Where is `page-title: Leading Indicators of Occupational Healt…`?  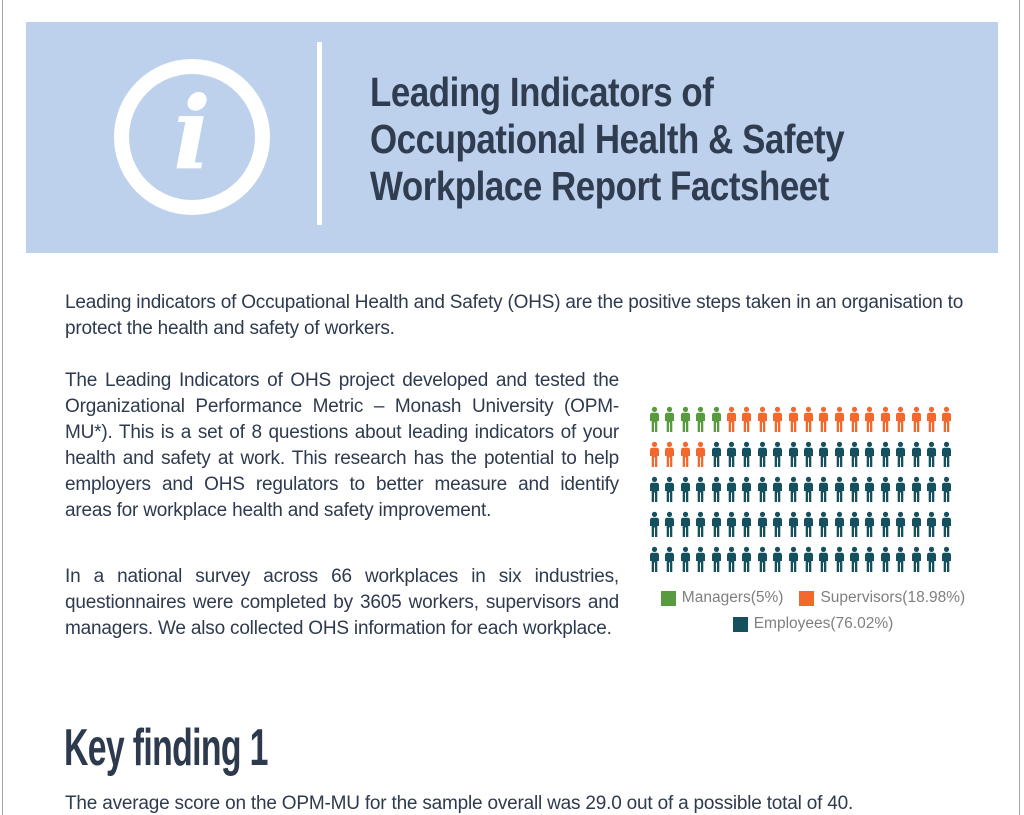 page-title: Leading Indicators of Occupational Healt… is located at coordinates (693, 139).